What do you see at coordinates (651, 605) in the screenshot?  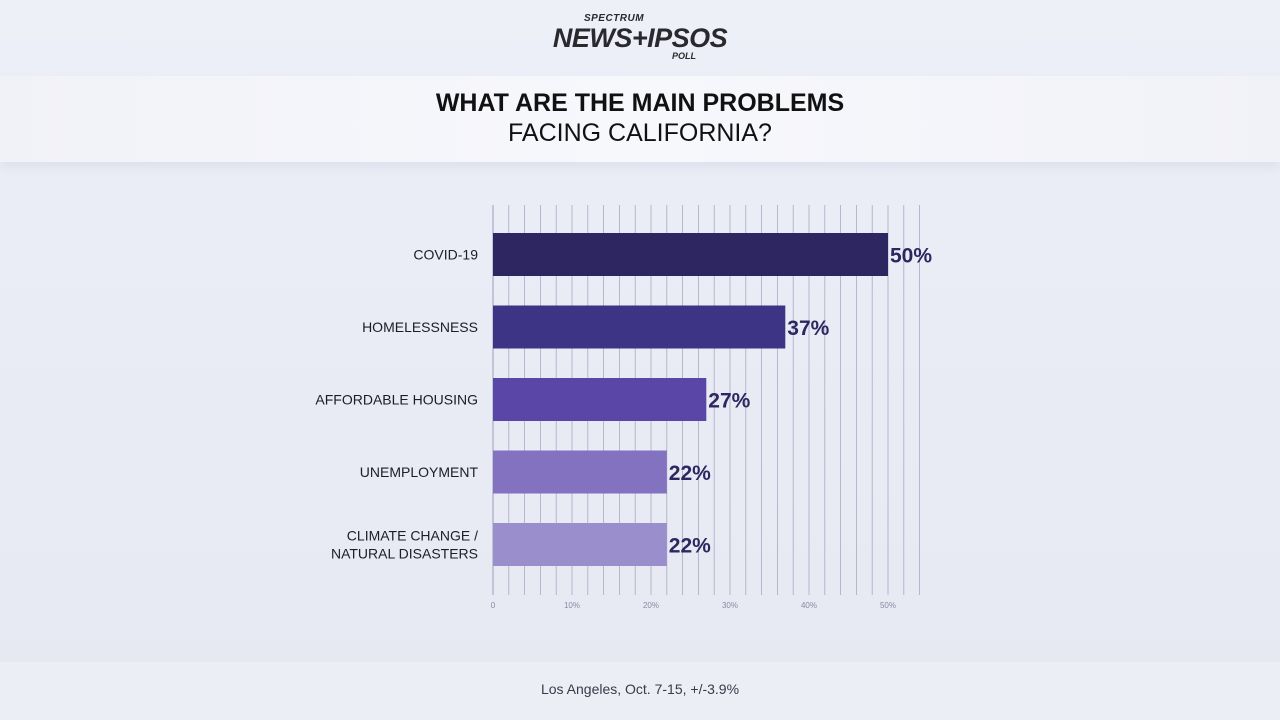 I see `x-tick-label: 20%` at bounding box center [651, 605].